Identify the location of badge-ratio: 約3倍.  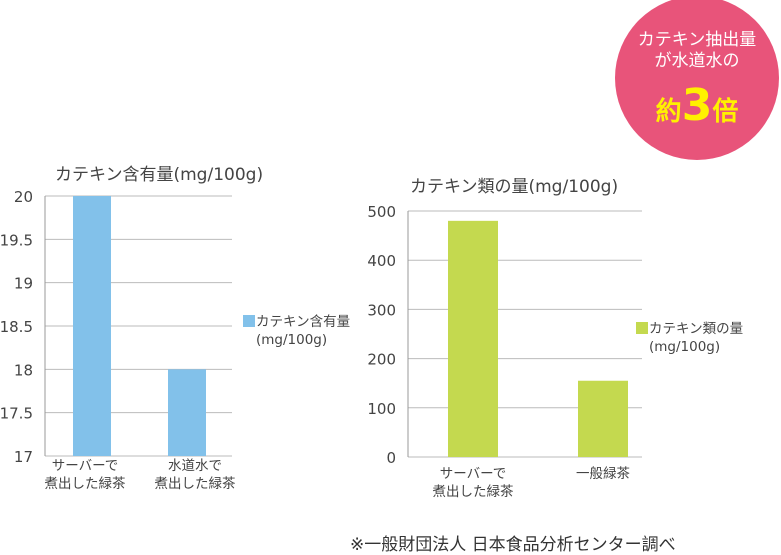
(697, 105).